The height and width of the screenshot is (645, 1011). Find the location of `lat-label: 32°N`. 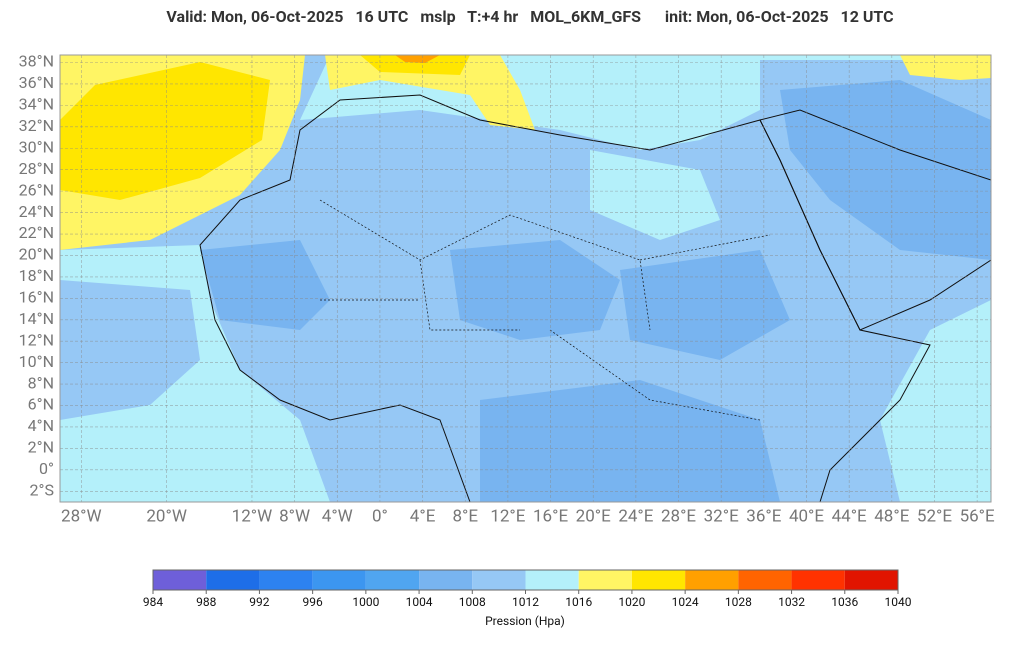

lat-label: 32°N is located at coordinates (36, 125).